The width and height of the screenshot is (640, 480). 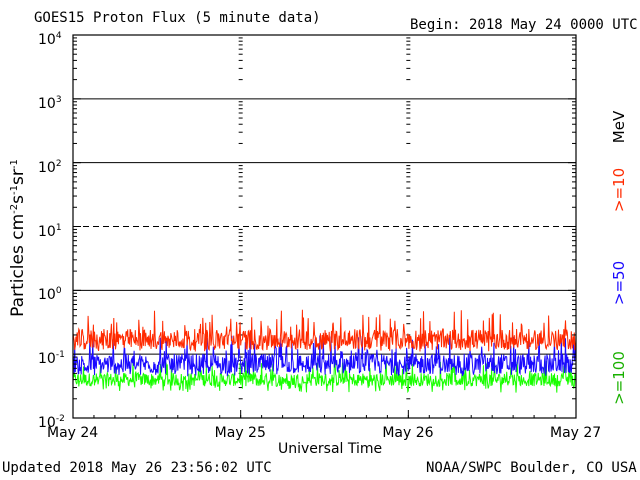 What do you see at coordinates (576, 433) in the screenshot?
I see `x-tick-label: May 27` at bounding box center [576, 433].